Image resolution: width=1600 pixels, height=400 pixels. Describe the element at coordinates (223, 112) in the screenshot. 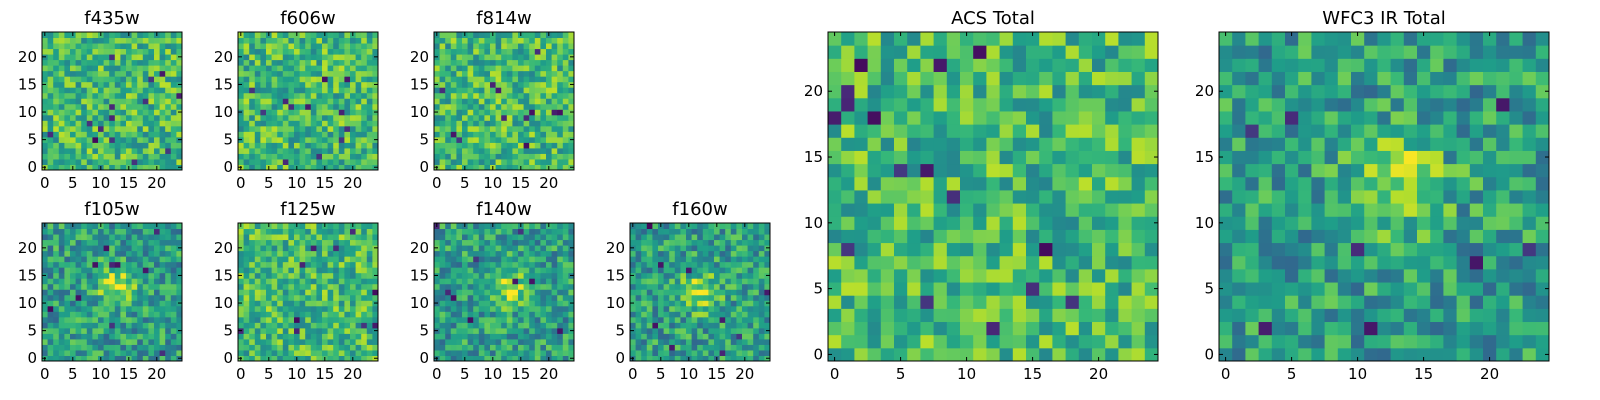

I see `y-tick-label: 10` at that location.